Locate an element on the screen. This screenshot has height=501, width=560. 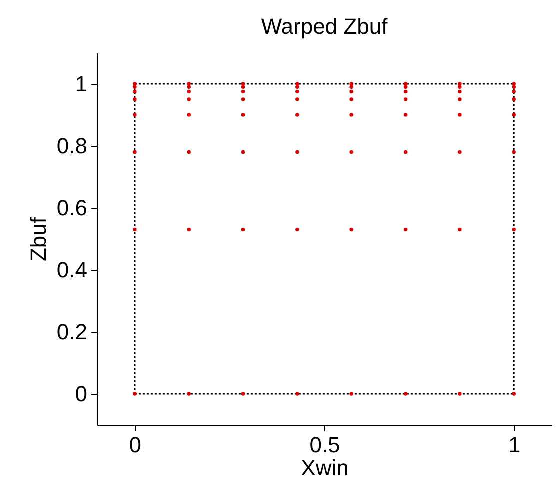
y-tick-label: 0.2 is located at coordinates (72, 332).